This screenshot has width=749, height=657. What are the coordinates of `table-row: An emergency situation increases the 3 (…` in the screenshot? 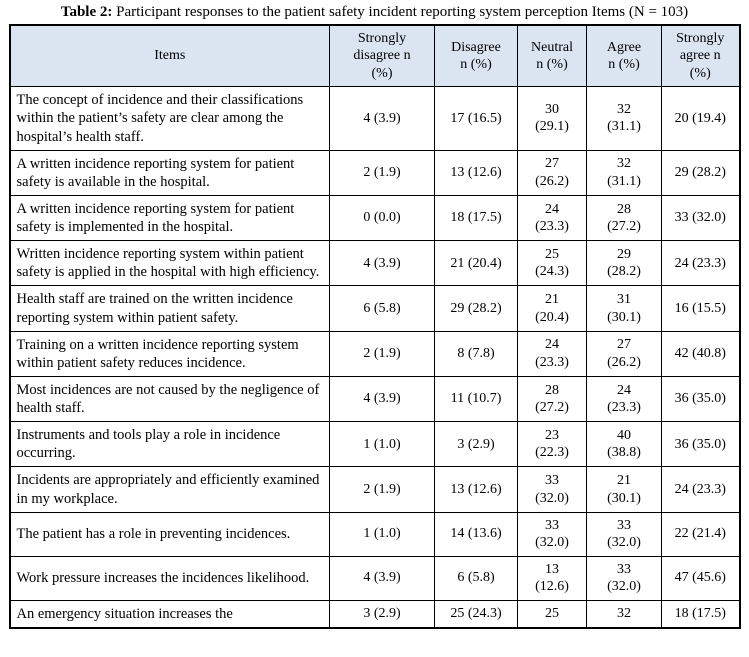 It's located at (374, 614).